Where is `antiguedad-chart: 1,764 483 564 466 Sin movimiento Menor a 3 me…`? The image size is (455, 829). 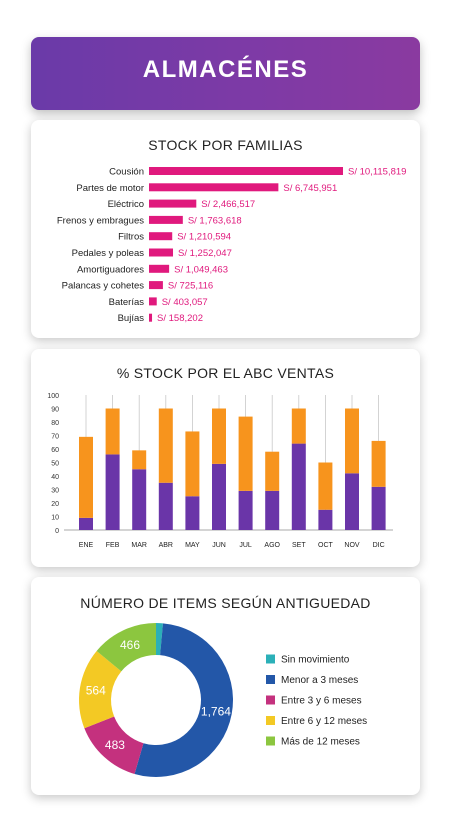
antiguedad-chart: 1,764 483 564 466 Sin movimiento Menor a 3 me… is located at coordinates (223, 700).